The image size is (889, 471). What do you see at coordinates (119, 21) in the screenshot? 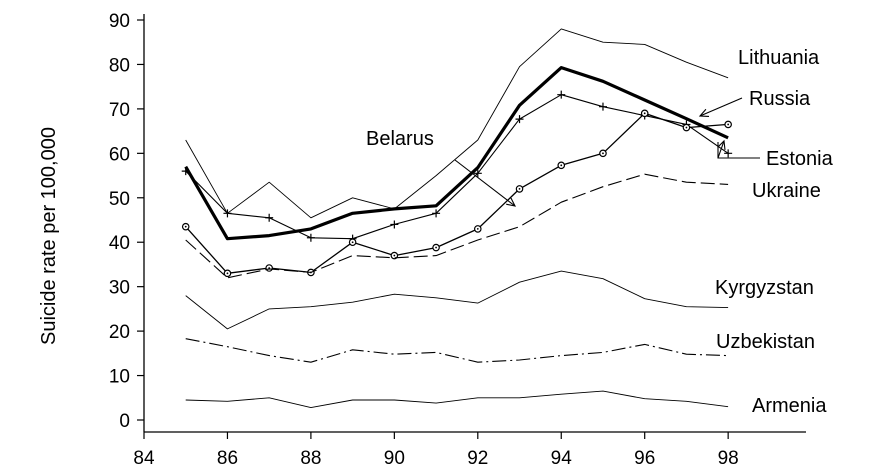
I see `y-tick-label: 90` at bounding box center [119, 21].